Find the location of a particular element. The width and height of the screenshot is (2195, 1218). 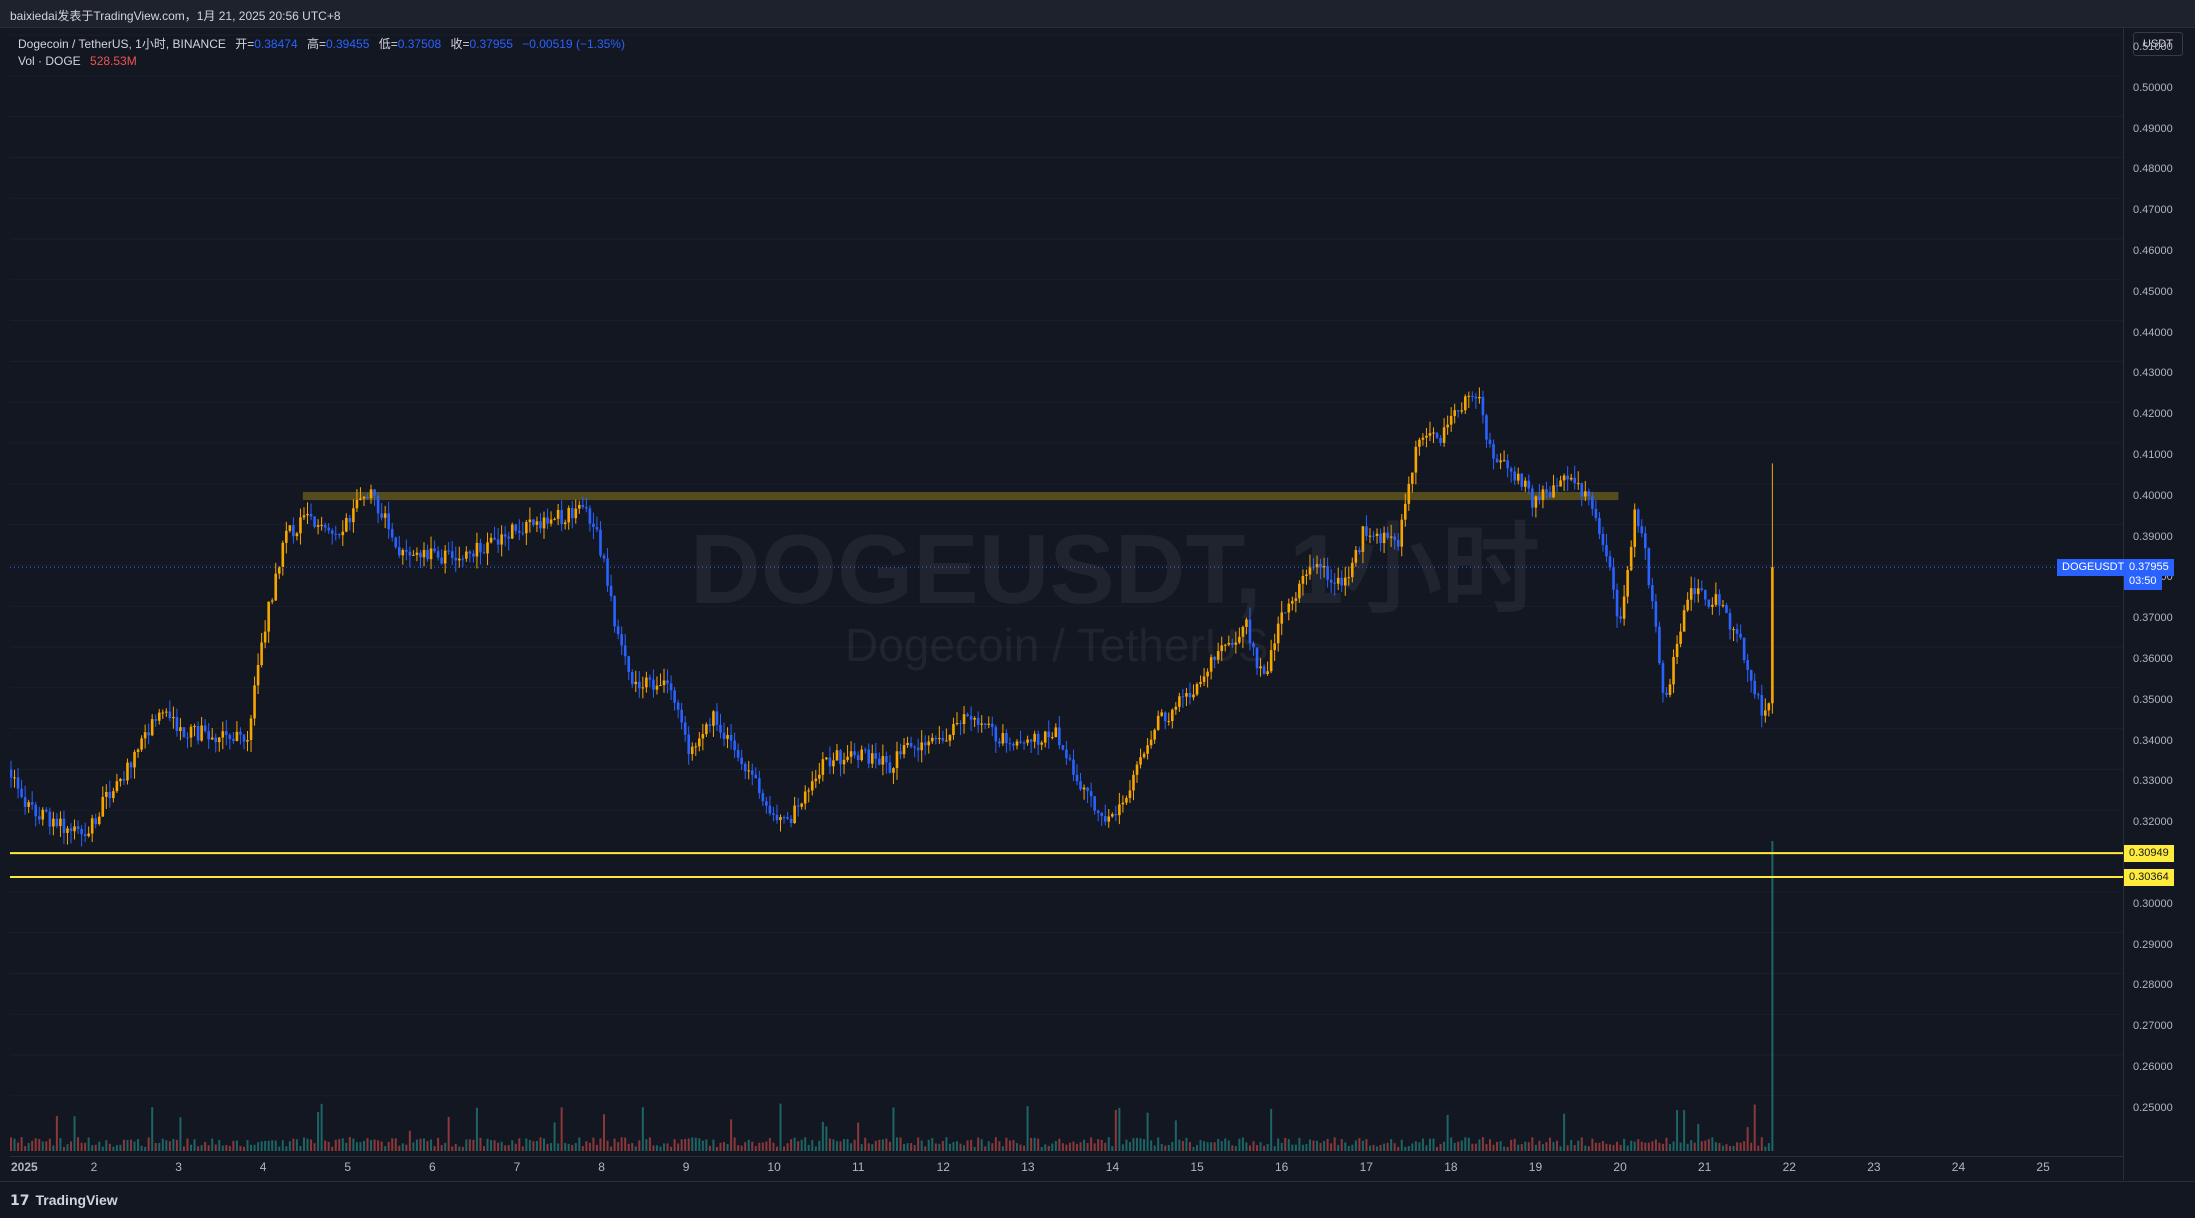

price-axis is located at coordinates (2159, 604).